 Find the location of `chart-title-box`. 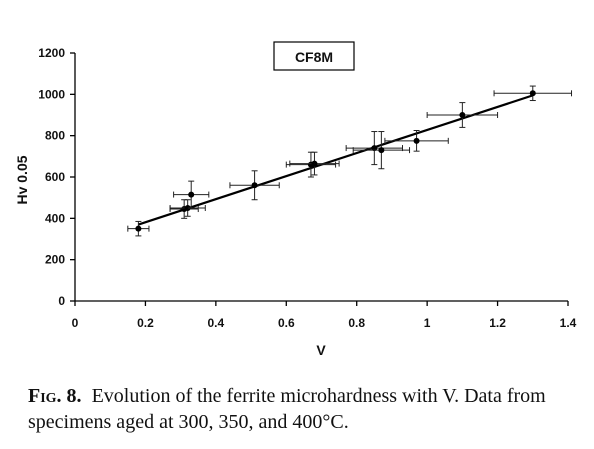

chart-title-box is located at coordinates (314, 56).